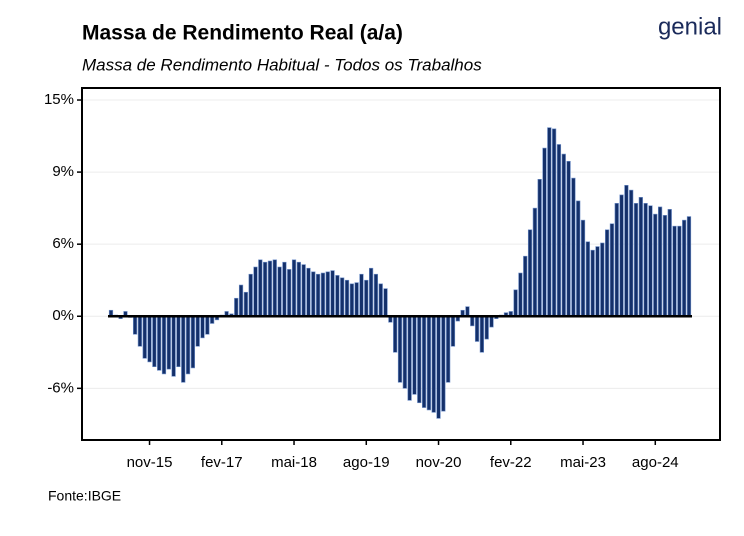 This screenshot has height=536, width=744. What do you see at coordinates (439, 462) in the screenshot?
I see `x-tick-label: nov-20` at bounding box center [439, 462].